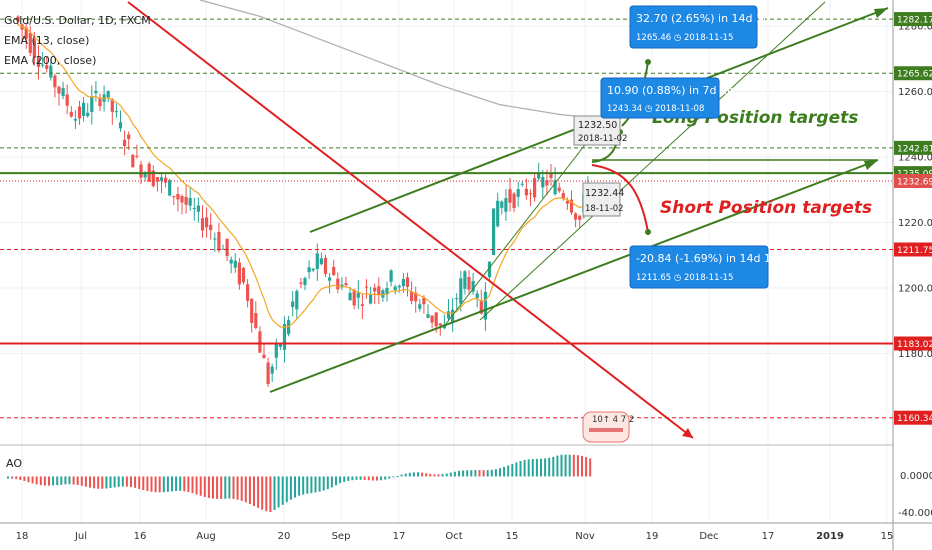 The height and width of the screenshot is (550, 932). I want to click on event-flag-badge, so click(606, 427).